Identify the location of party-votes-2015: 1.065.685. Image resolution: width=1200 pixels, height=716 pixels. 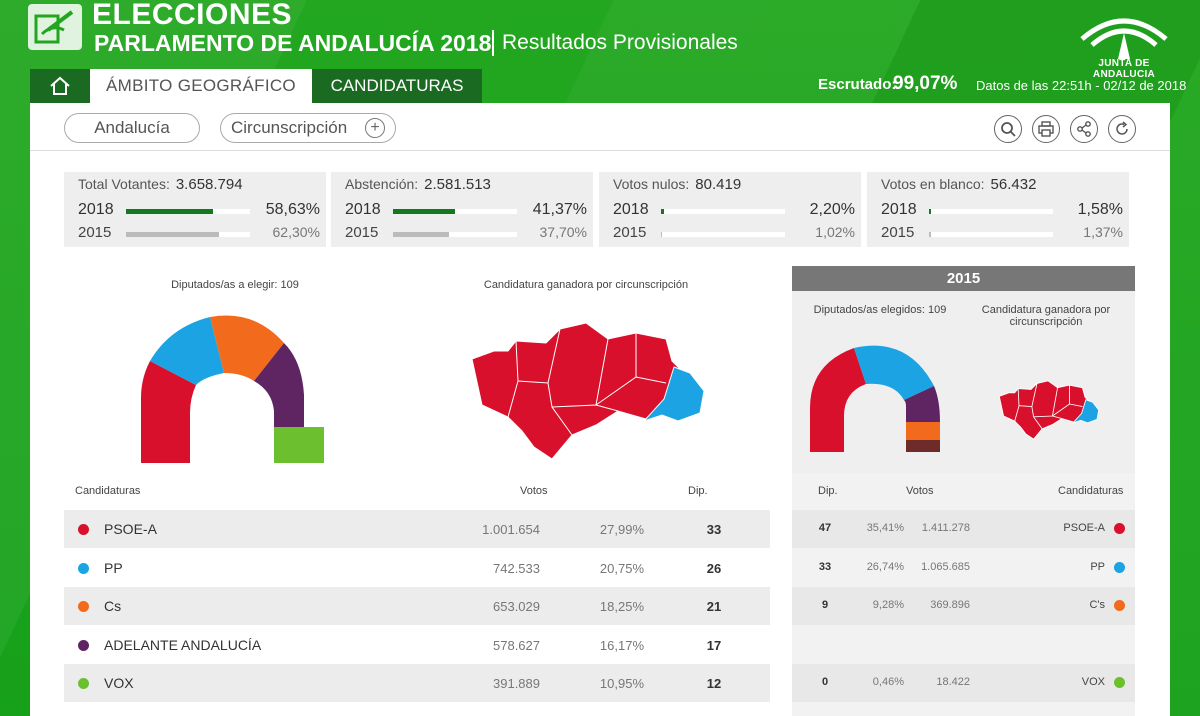
(945, 566).